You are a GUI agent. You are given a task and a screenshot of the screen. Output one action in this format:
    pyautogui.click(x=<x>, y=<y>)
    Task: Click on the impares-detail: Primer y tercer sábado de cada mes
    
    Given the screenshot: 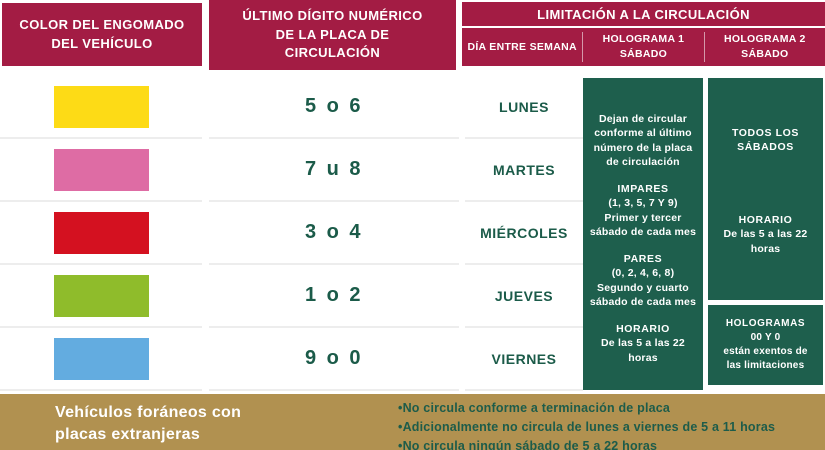 What is the action you would take?
    pyautogui.click(x=643, y=225)
    